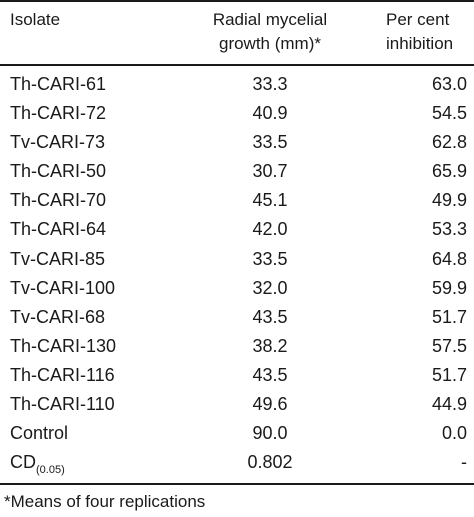  Describe the element at coordinates (237, 1) in the screenshot. I see `top-rule` at that location.